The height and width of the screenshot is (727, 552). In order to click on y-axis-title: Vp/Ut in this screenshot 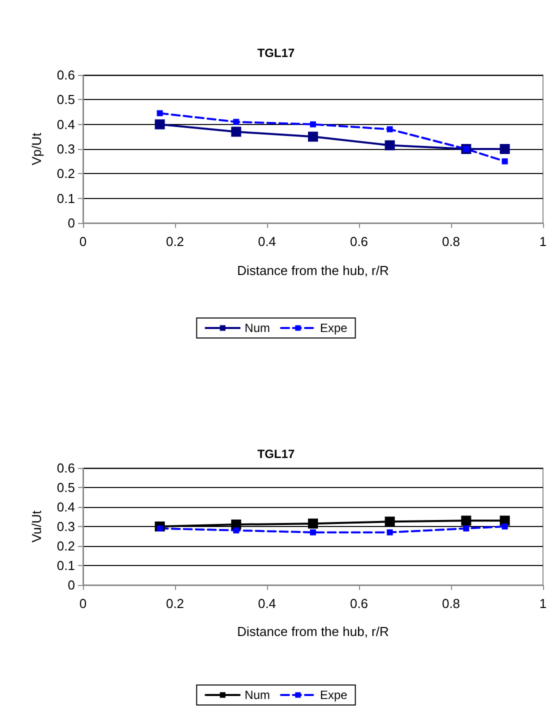, I will do `click(36, 149)`.